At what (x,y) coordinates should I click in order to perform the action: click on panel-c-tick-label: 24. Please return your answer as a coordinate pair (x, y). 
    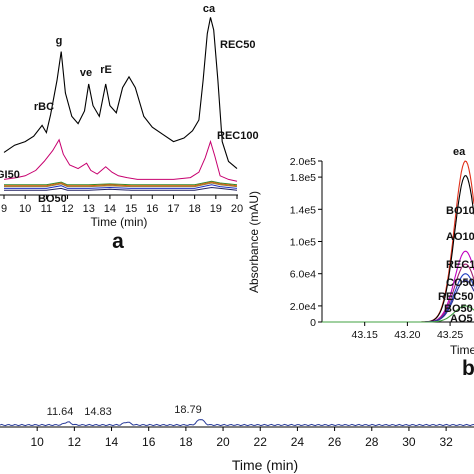
    Looking at the image, I should click on (298, 442).